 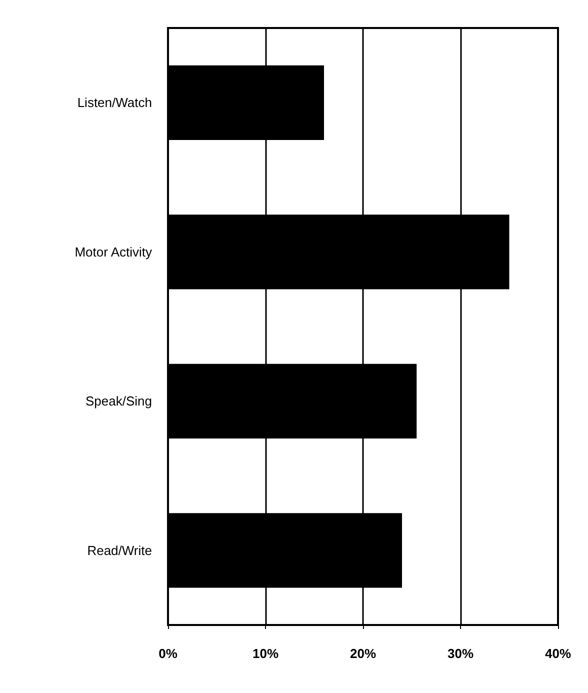 I want to click on y-tick-label: Listen/Watch, so click(x=114, y=102).